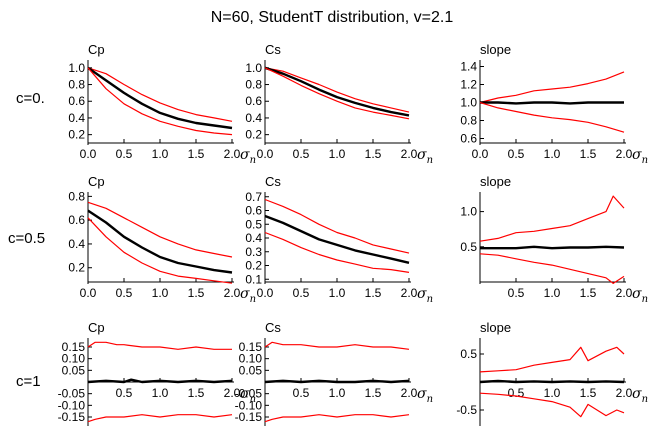 The height and width of the screenshot is (440, 664). Describe the element at coordinates (253, 85) in the screenshot. I see `panel-0-1-ytick-label: 0.8` at that location.